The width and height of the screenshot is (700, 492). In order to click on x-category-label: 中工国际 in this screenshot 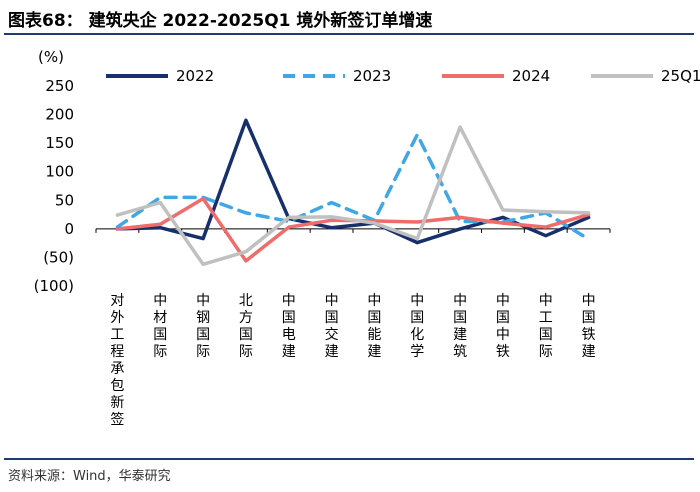, I will do `click(546, 326)`.